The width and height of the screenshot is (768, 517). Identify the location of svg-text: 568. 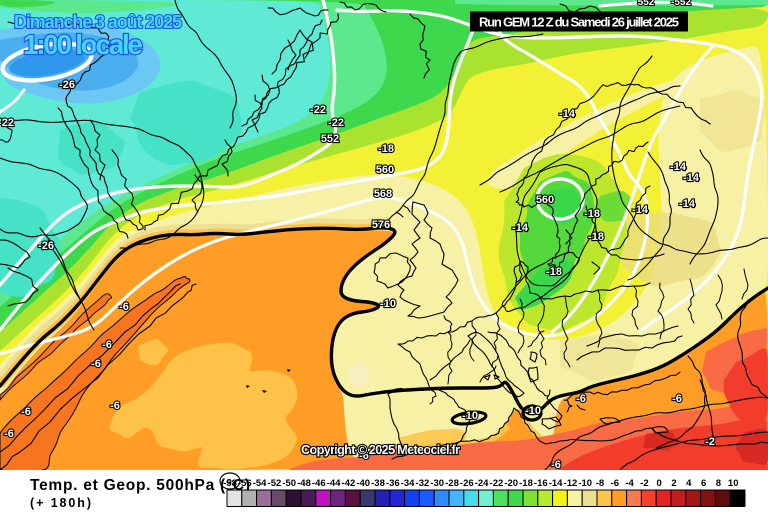
(383, 194).